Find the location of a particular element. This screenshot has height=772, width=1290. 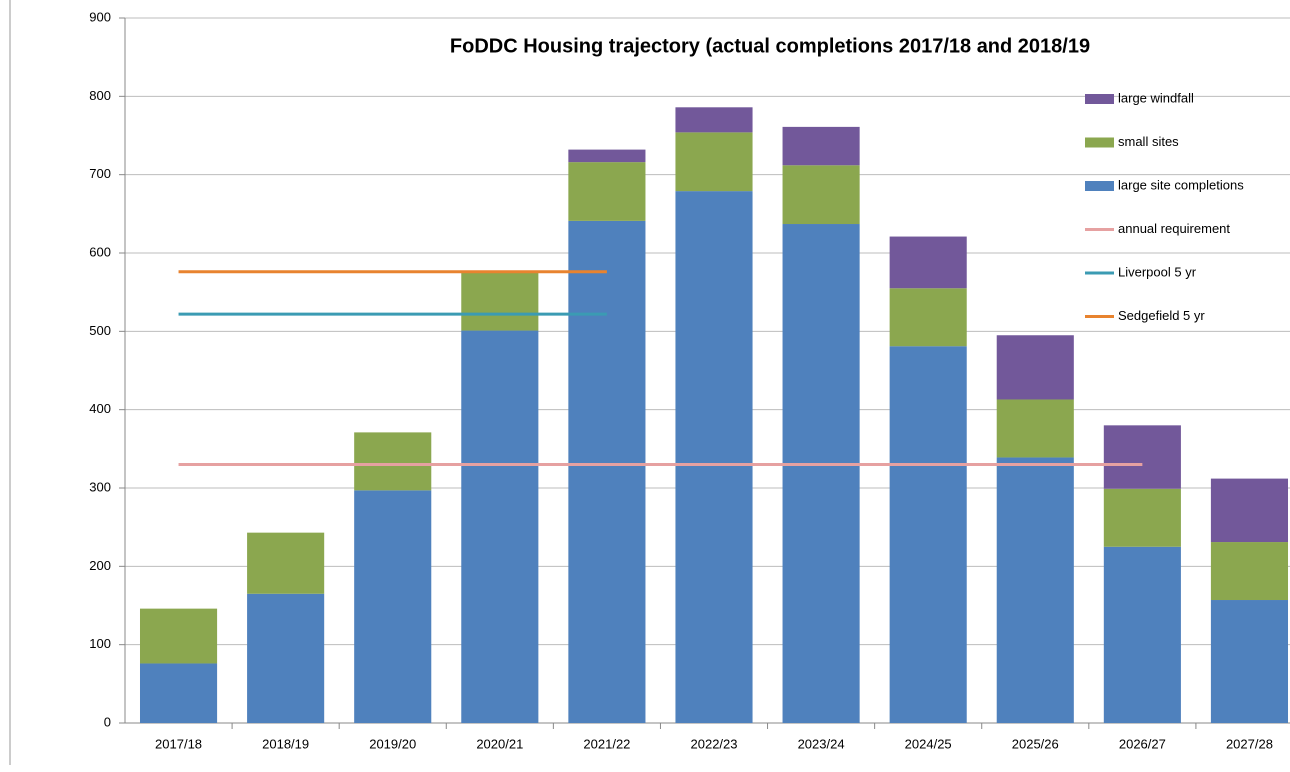

legend-label: Liverpool 5 yr is located at coordinates (1157, 271).